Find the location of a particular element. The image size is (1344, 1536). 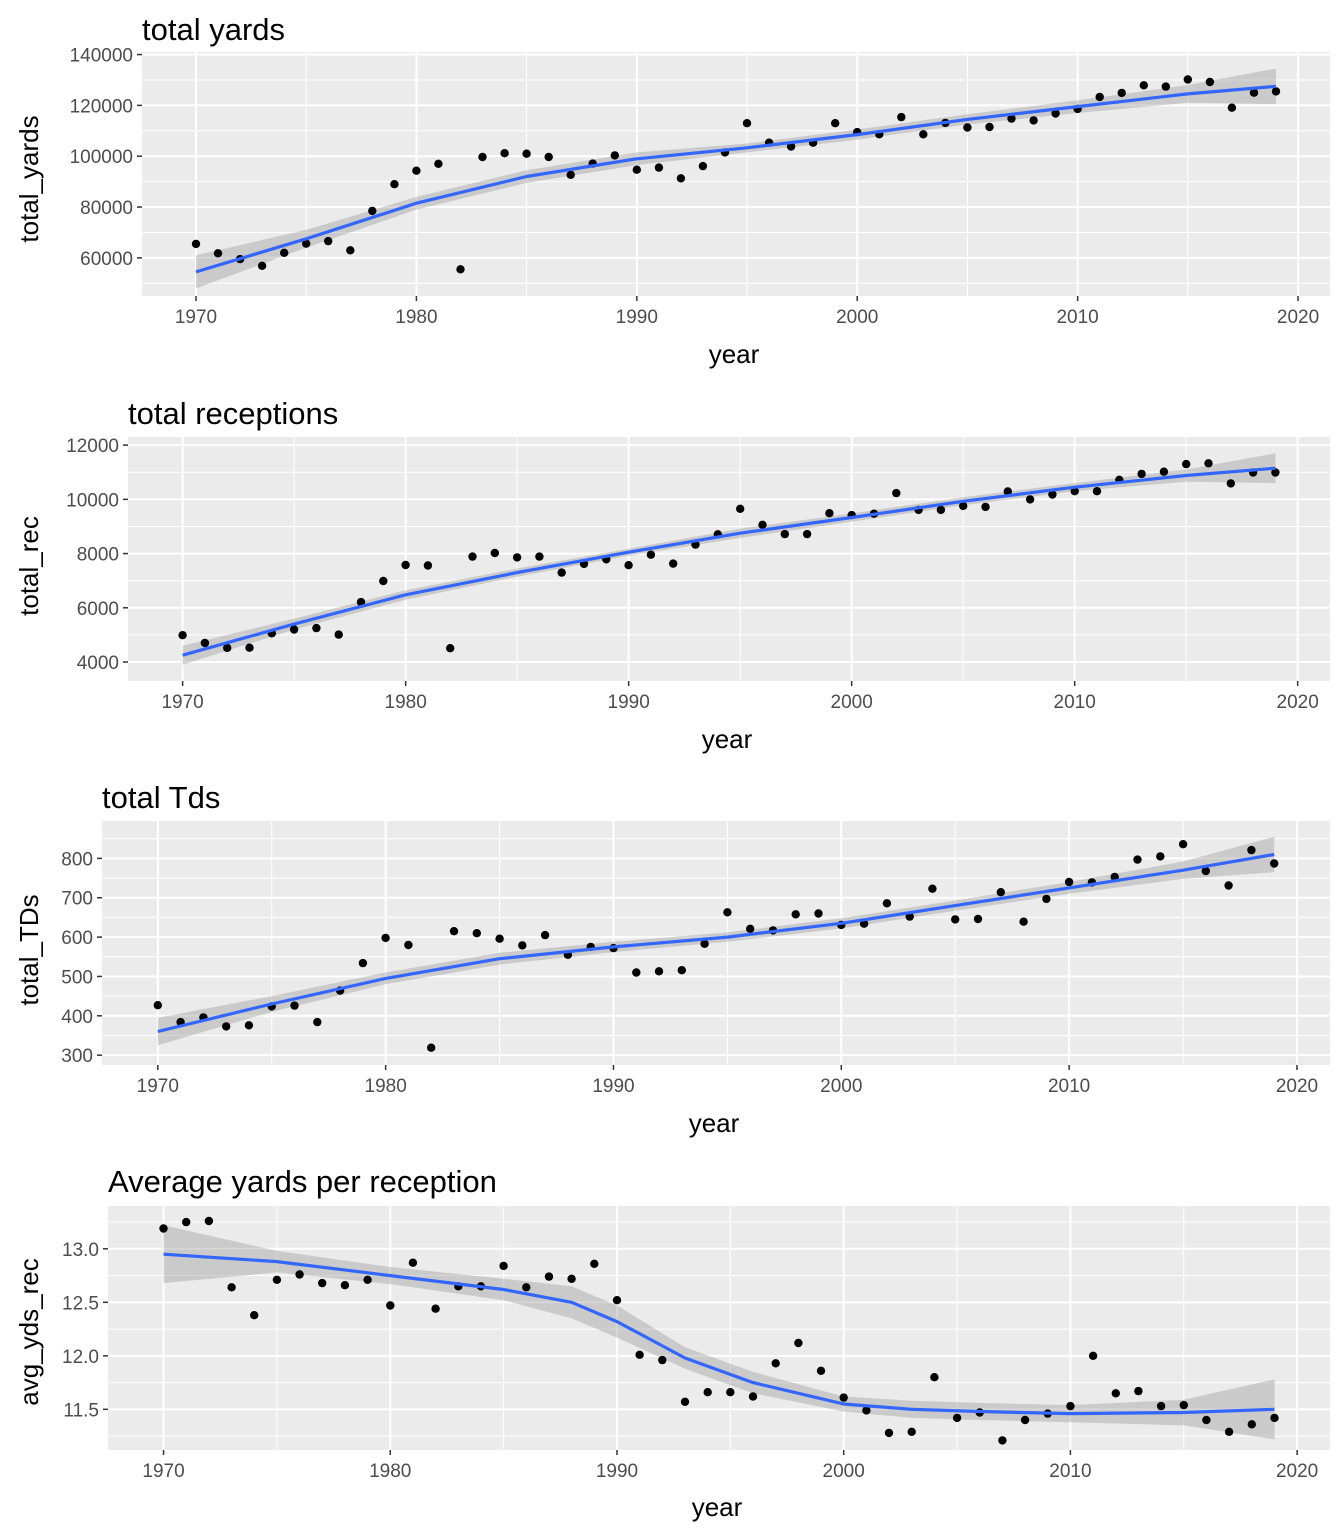

y-axis-title: total_yards is located at coordinates (29, 178).